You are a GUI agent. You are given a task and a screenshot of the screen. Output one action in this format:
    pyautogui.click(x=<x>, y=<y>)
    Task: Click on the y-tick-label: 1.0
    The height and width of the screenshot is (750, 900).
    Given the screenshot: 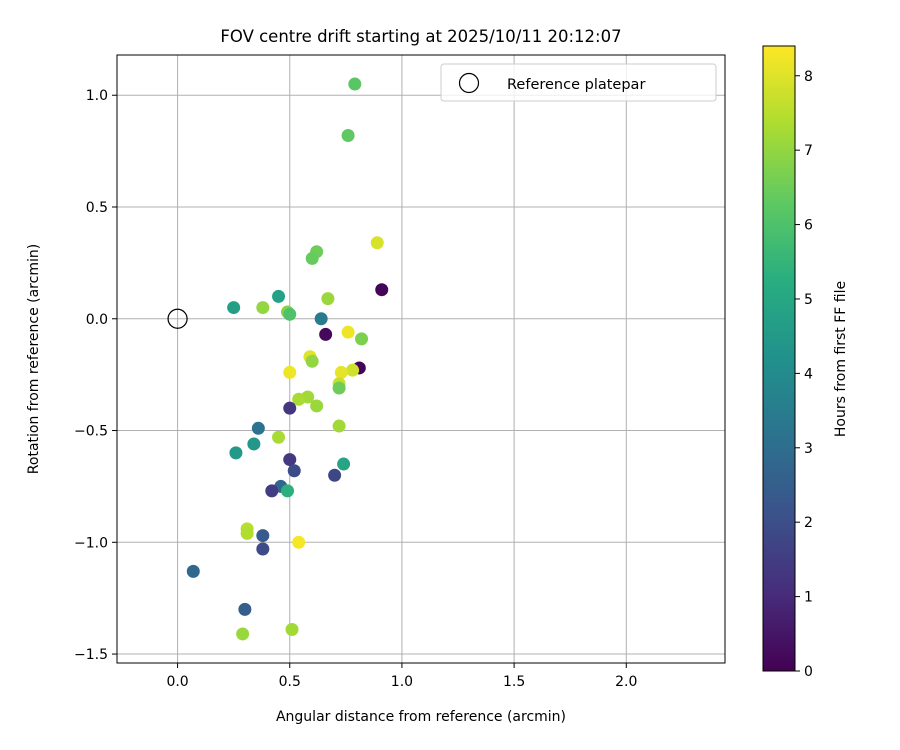 What is the action you would take?
    pyautogui.click(x=97, y=96)
    